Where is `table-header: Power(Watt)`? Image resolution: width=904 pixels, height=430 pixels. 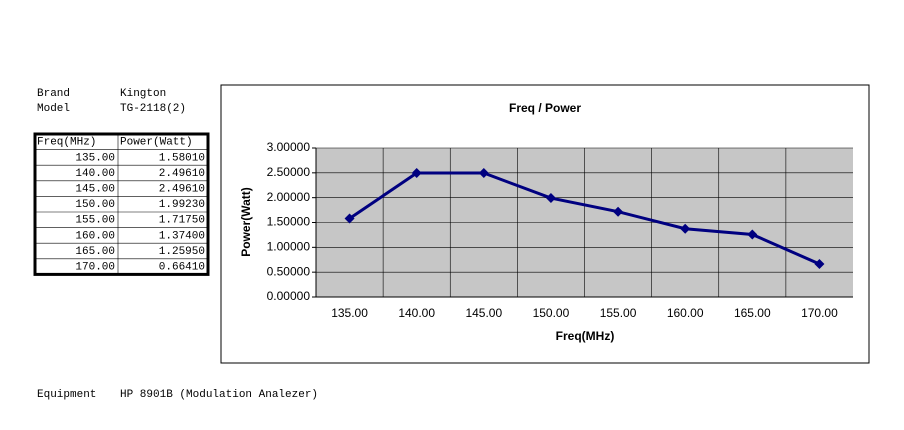
table-header: Power(Watt) is located at coordinates (156, 143).